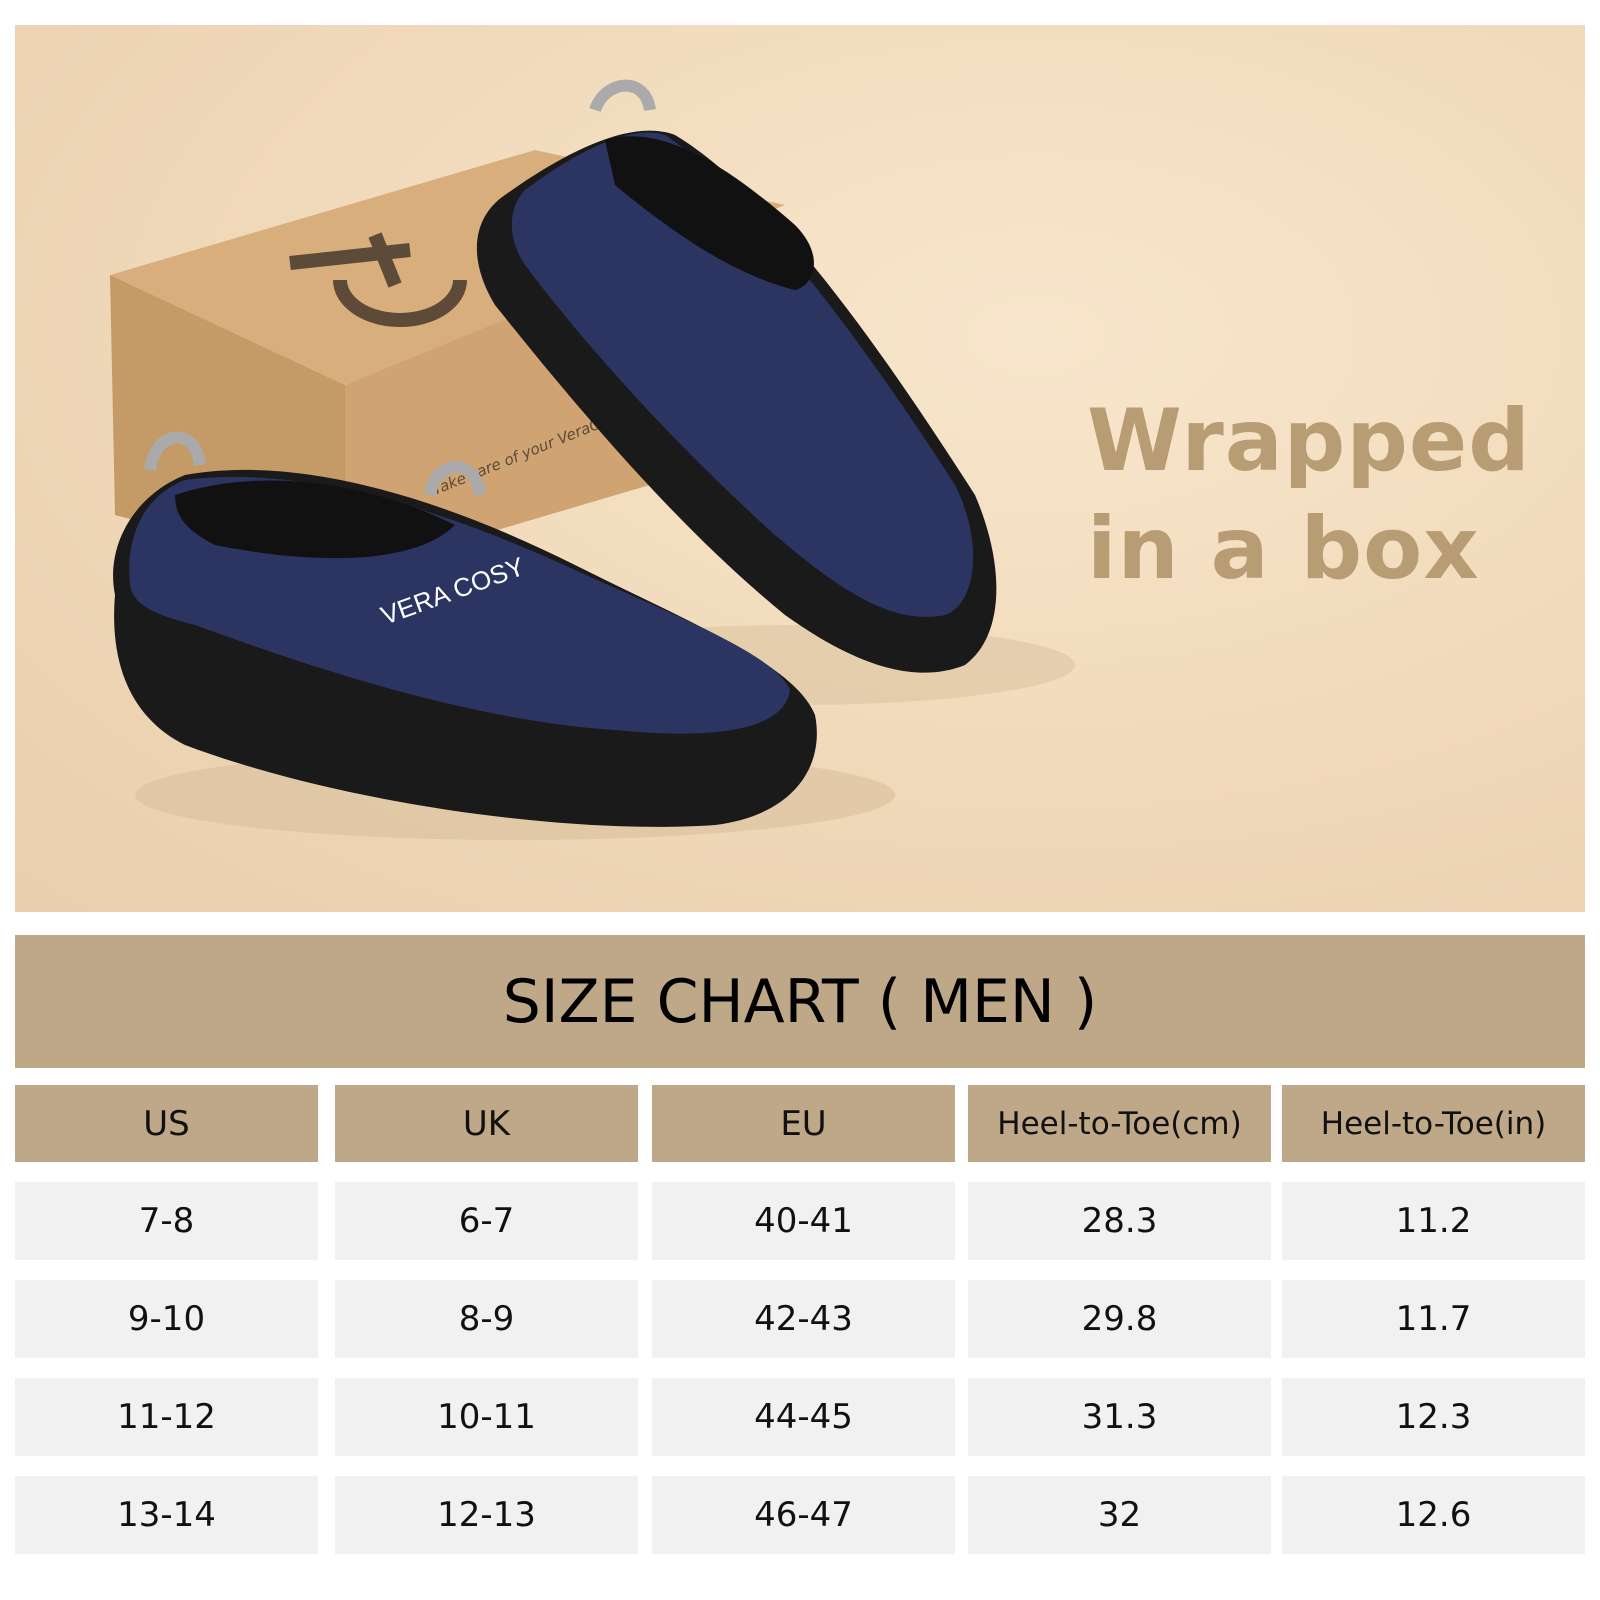  Describe the element at coordinates (1433, 1221) in the screenshot. I see `table-cell: 11.2` at that location.